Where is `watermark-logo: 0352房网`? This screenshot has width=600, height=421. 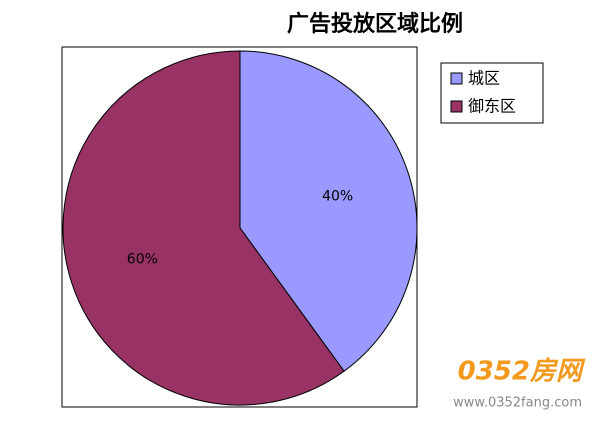 watermark-logo: 0352房网 is located at coordinates (522, 372).